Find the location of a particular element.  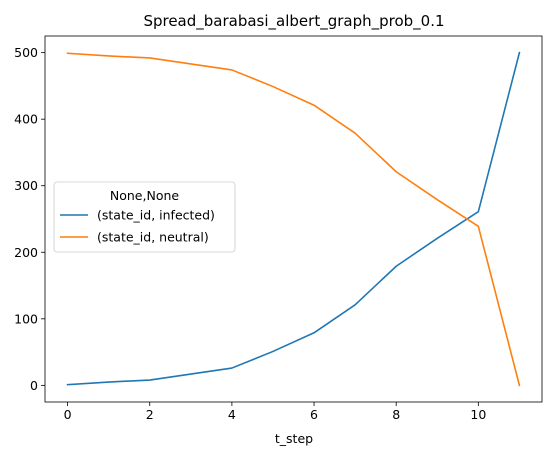

chart-title: Spread_barabasi_albert_graph_prob_0.1 is located at coordinates (293, 21).